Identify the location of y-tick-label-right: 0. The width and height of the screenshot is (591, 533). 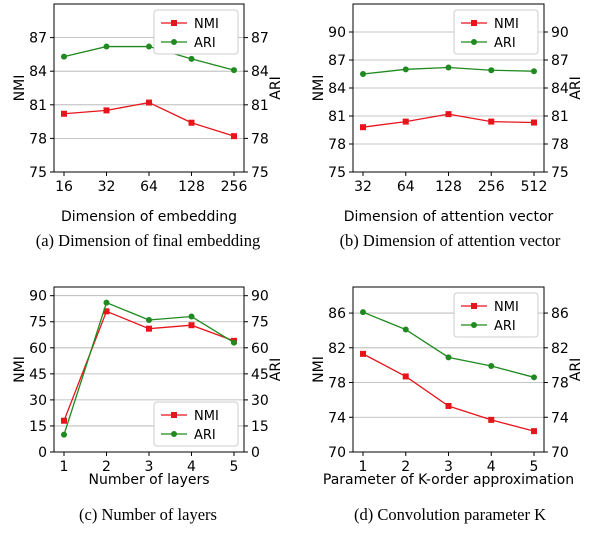
(255, 453).